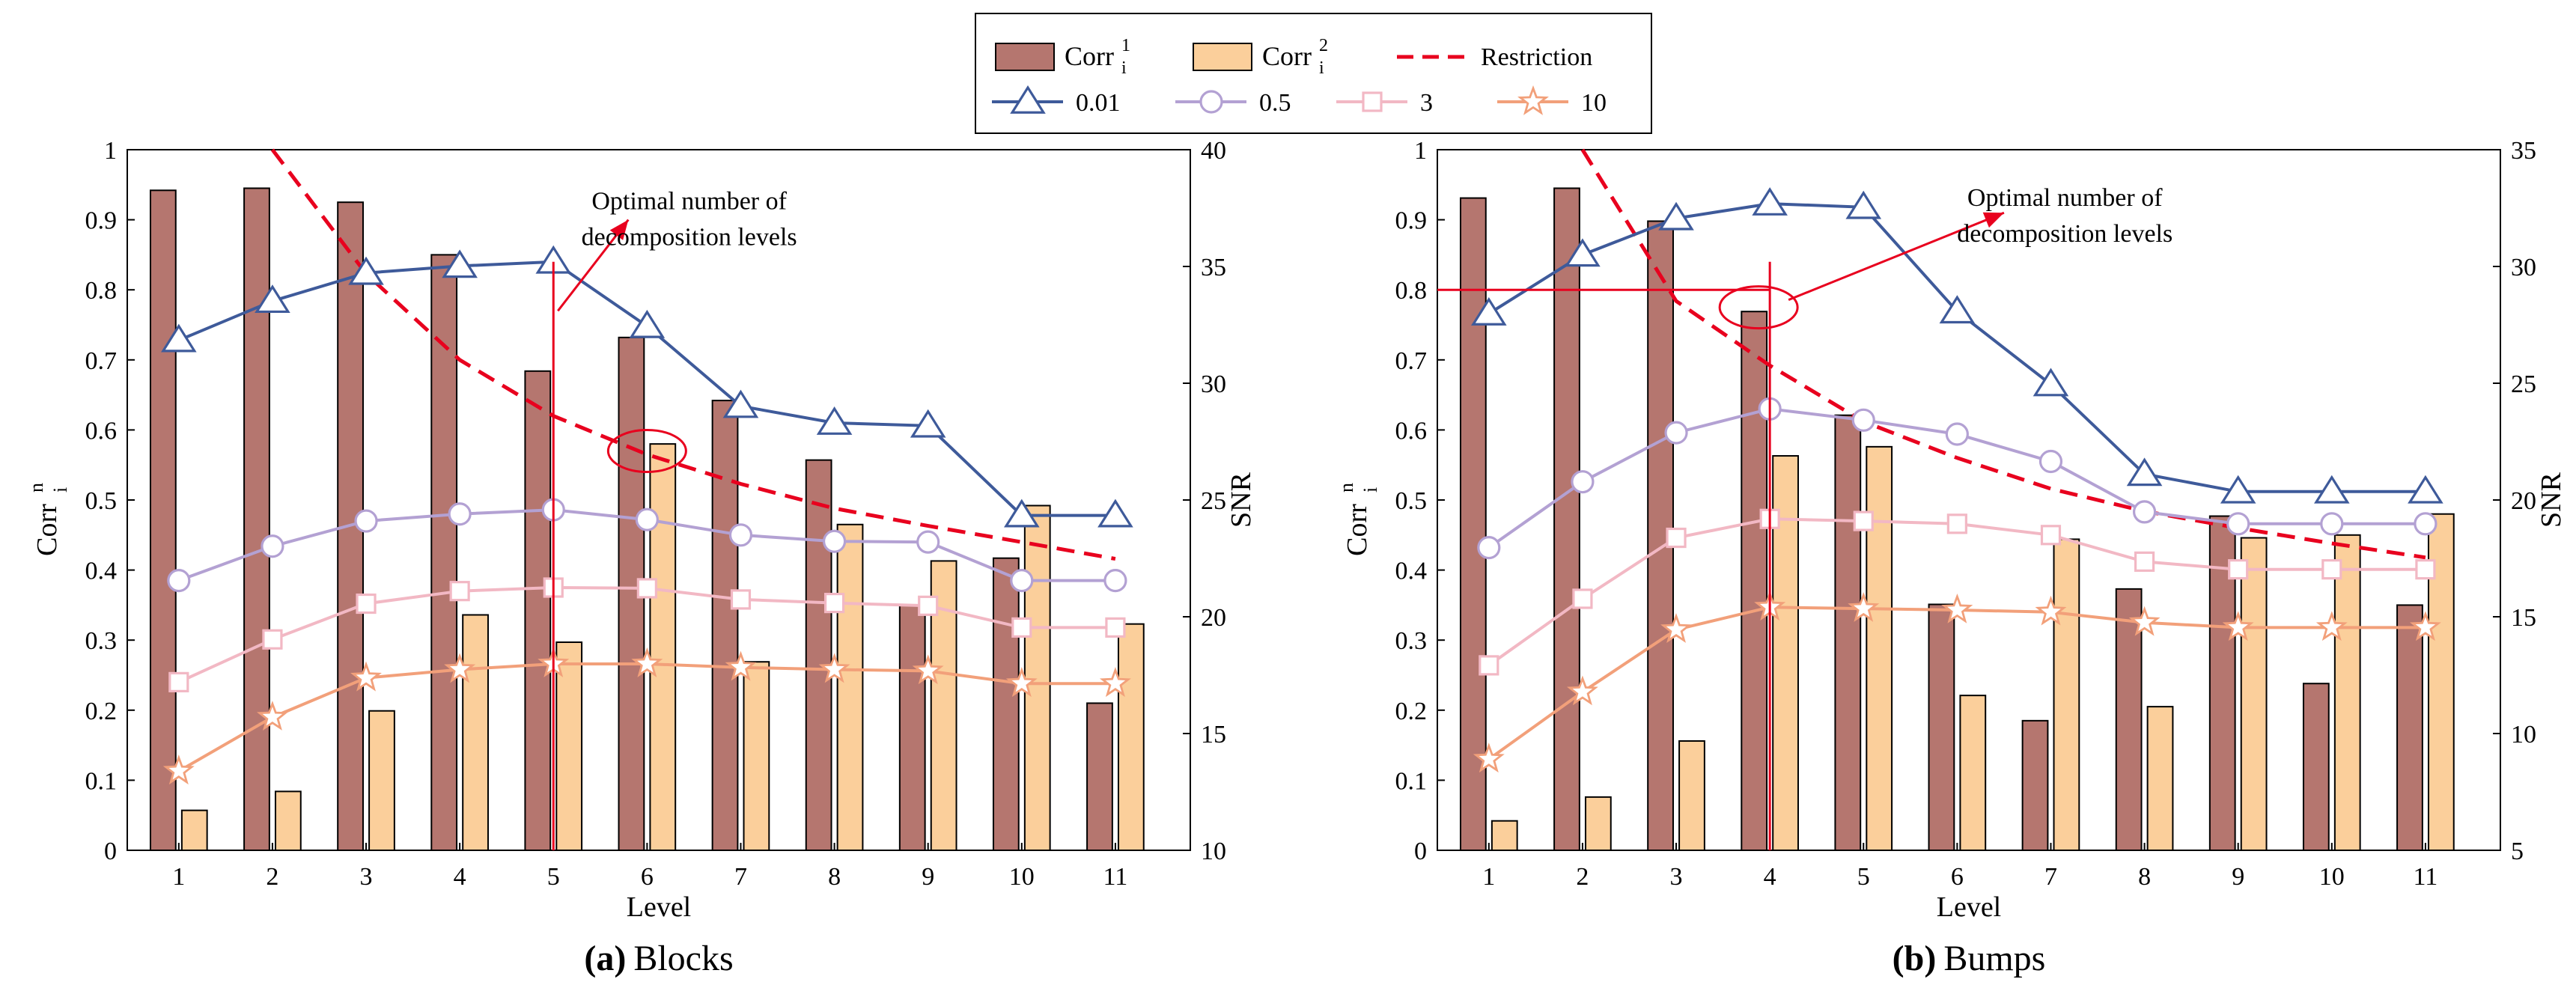 This screenshot has width=2576, height=997. I want to click on legend-marker-snr-0.5, so click(1211, 102).